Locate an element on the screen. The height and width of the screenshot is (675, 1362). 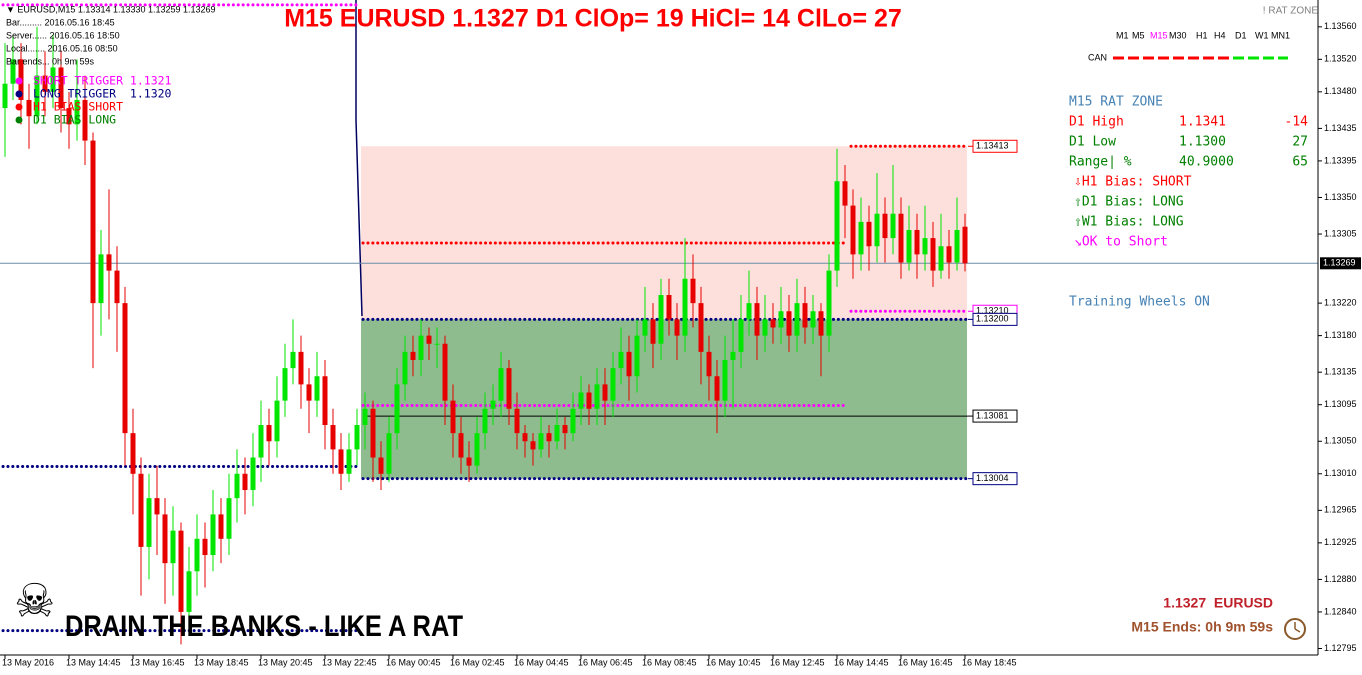
x-tick-label: 13 May 14:45 is located at coordinates (93, 662).